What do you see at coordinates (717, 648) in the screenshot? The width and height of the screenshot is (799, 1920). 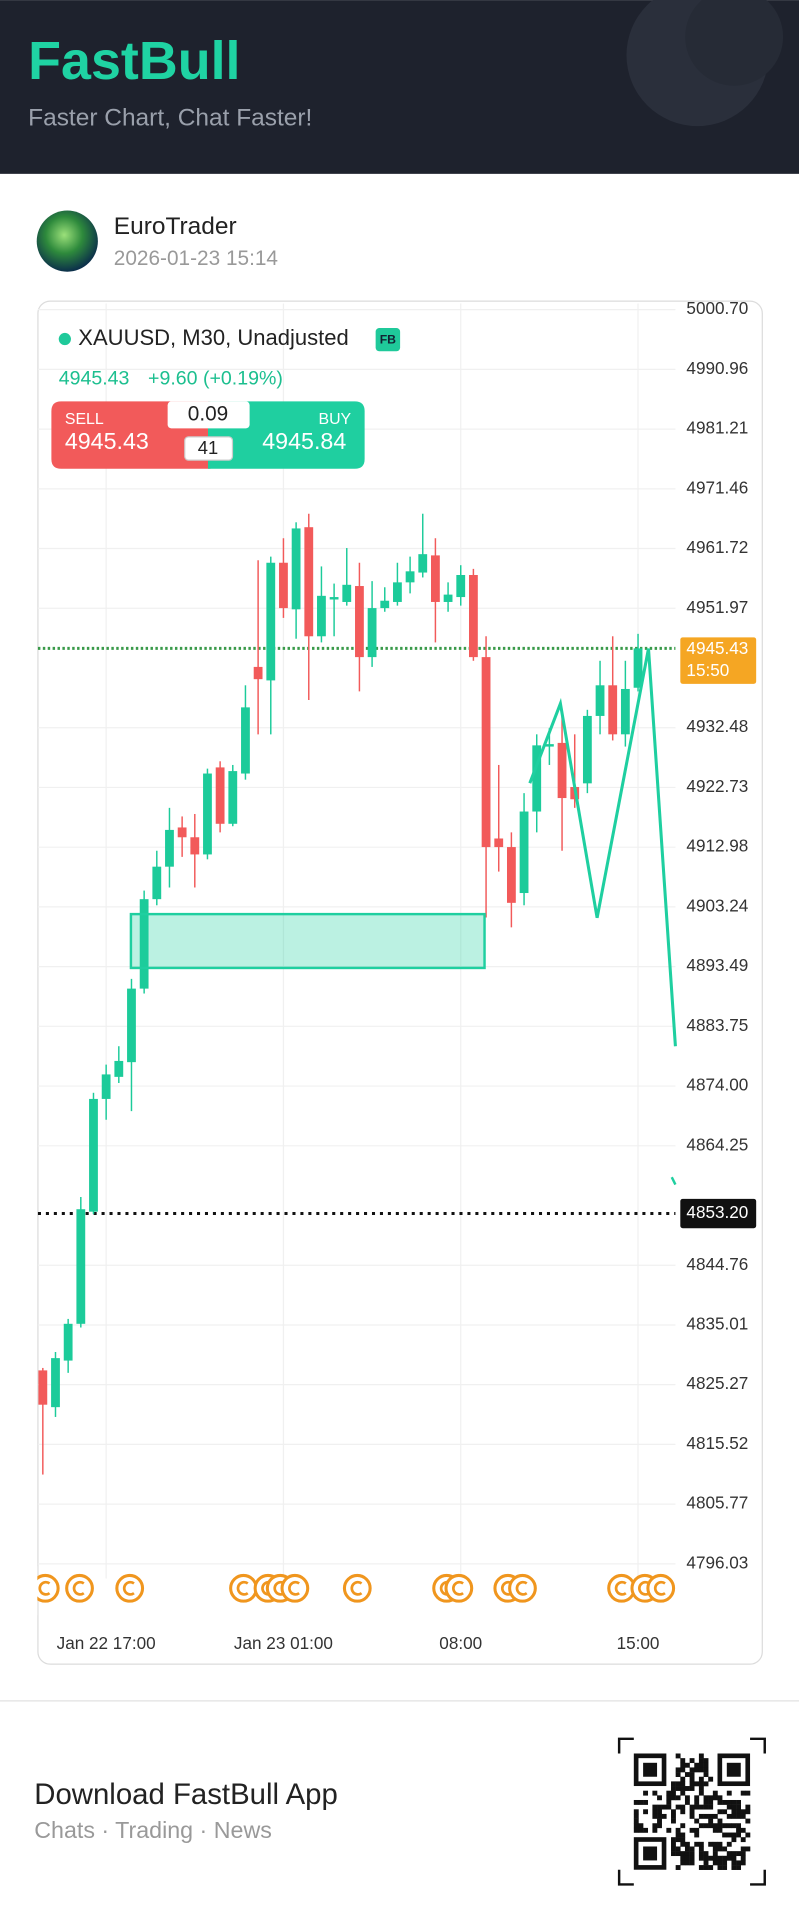 I see `price-tag-text: 4945.43` at bounding box center [717, 648].